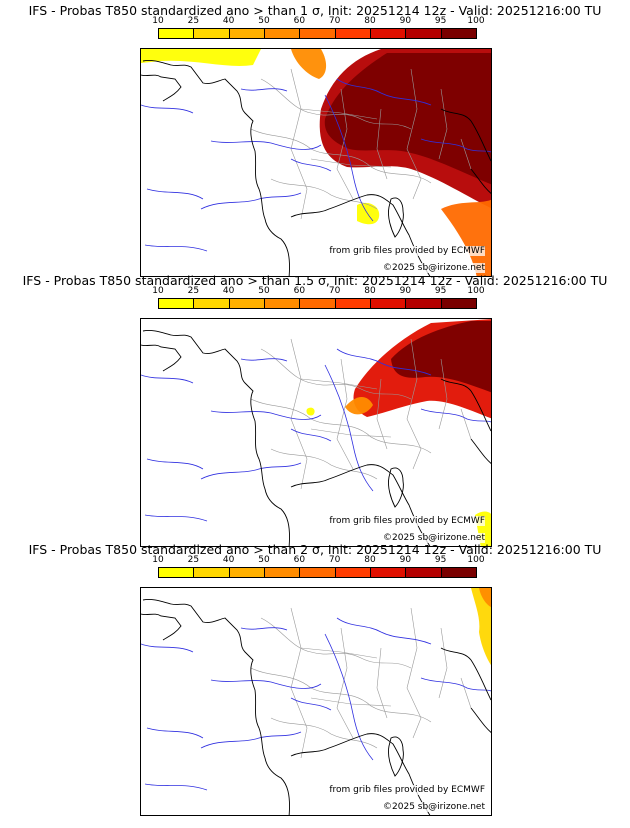 Image resolution: width=630 pixels, height=828 pixels. What do you see at coordinates (440, 291) in the screenshot?
I see `colorbar-tick-label: 95` at bounding box center [440, 291].